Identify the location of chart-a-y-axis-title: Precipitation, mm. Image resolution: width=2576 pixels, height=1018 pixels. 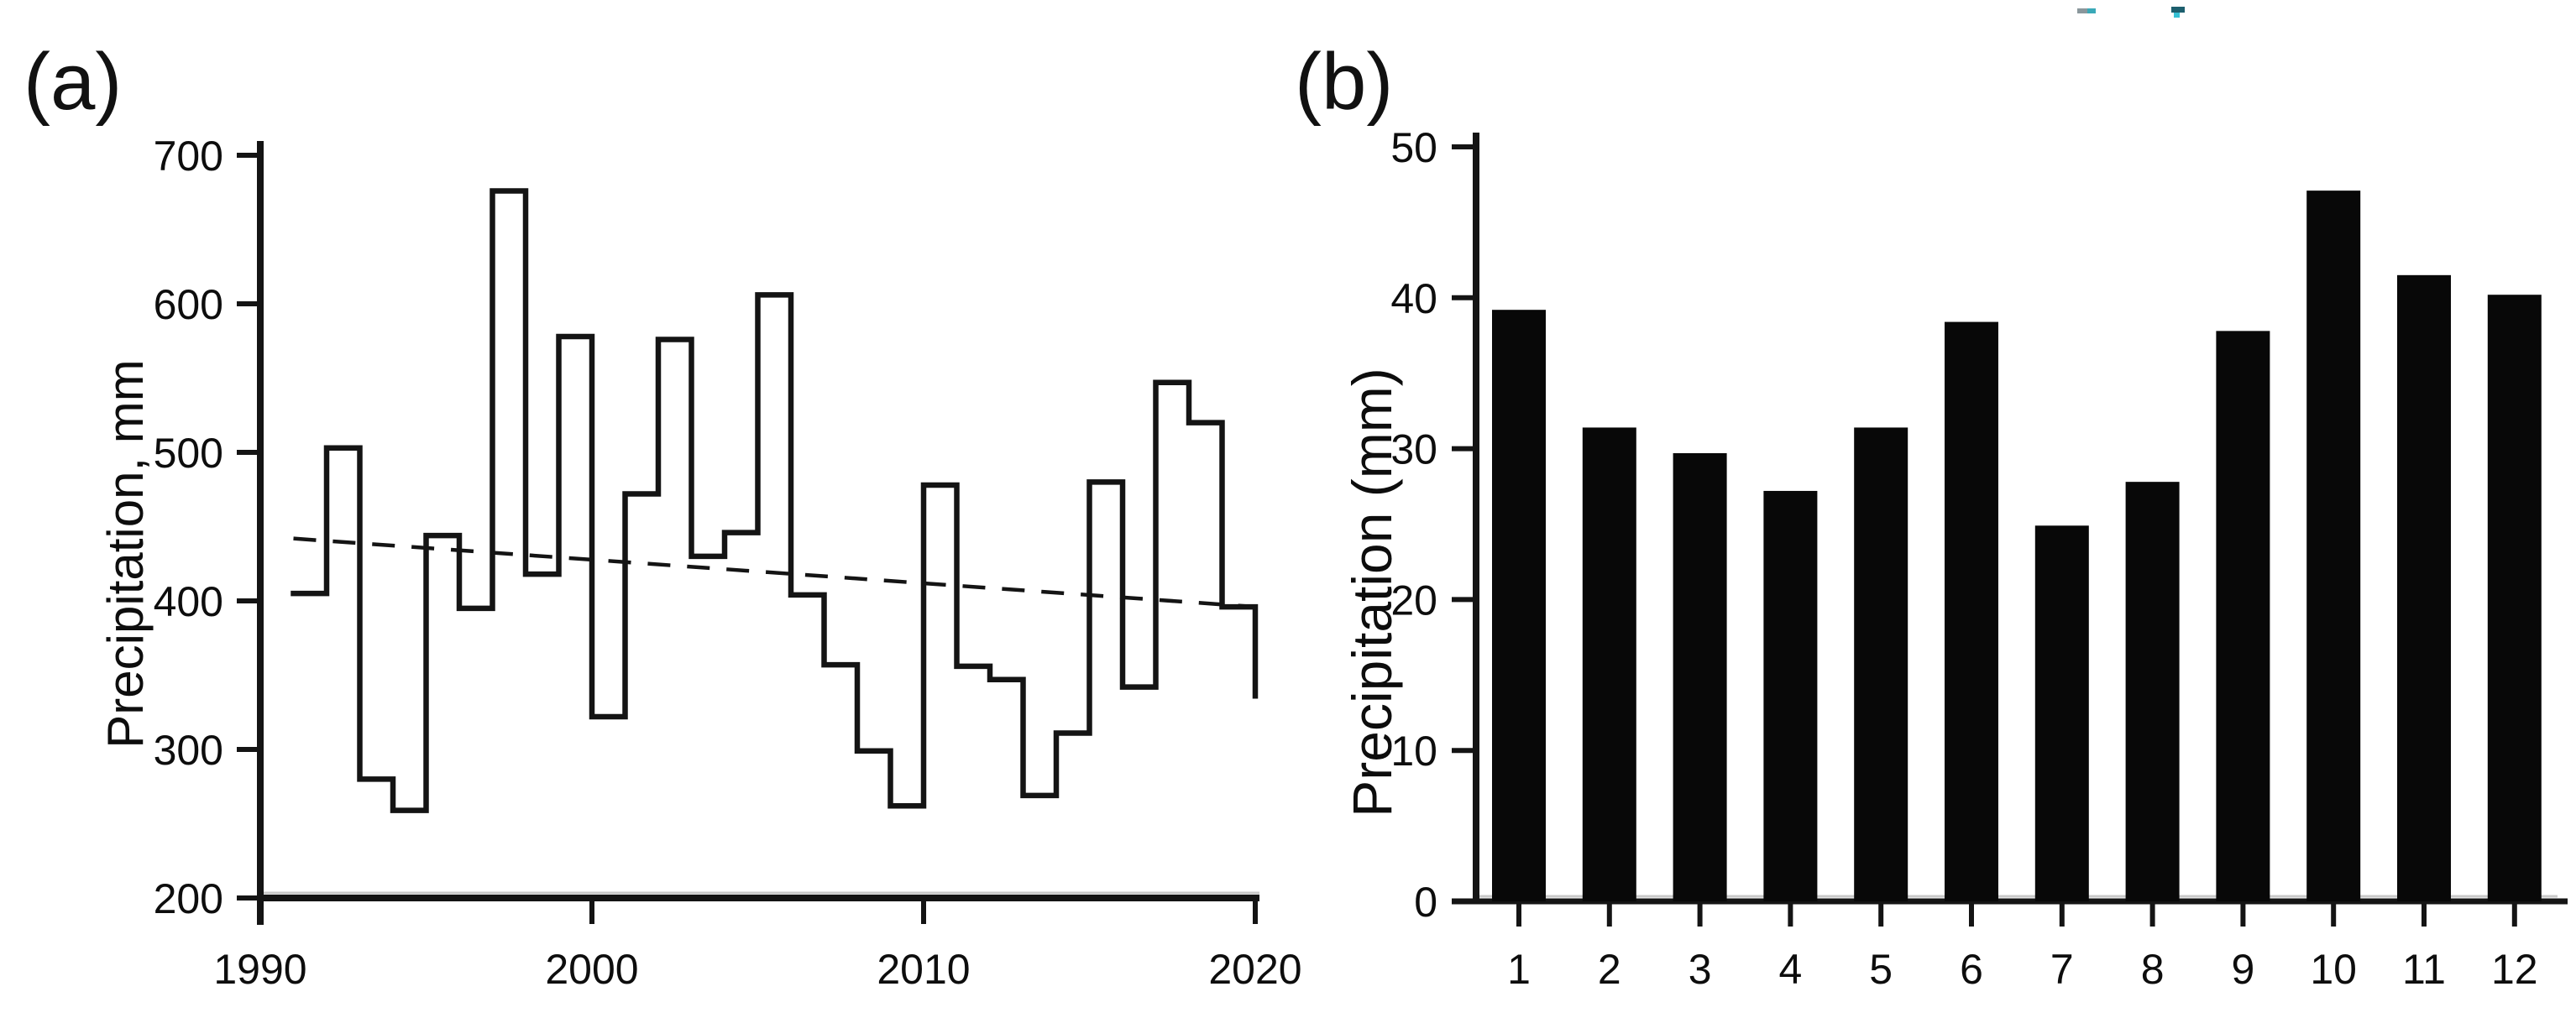
(125, 553).